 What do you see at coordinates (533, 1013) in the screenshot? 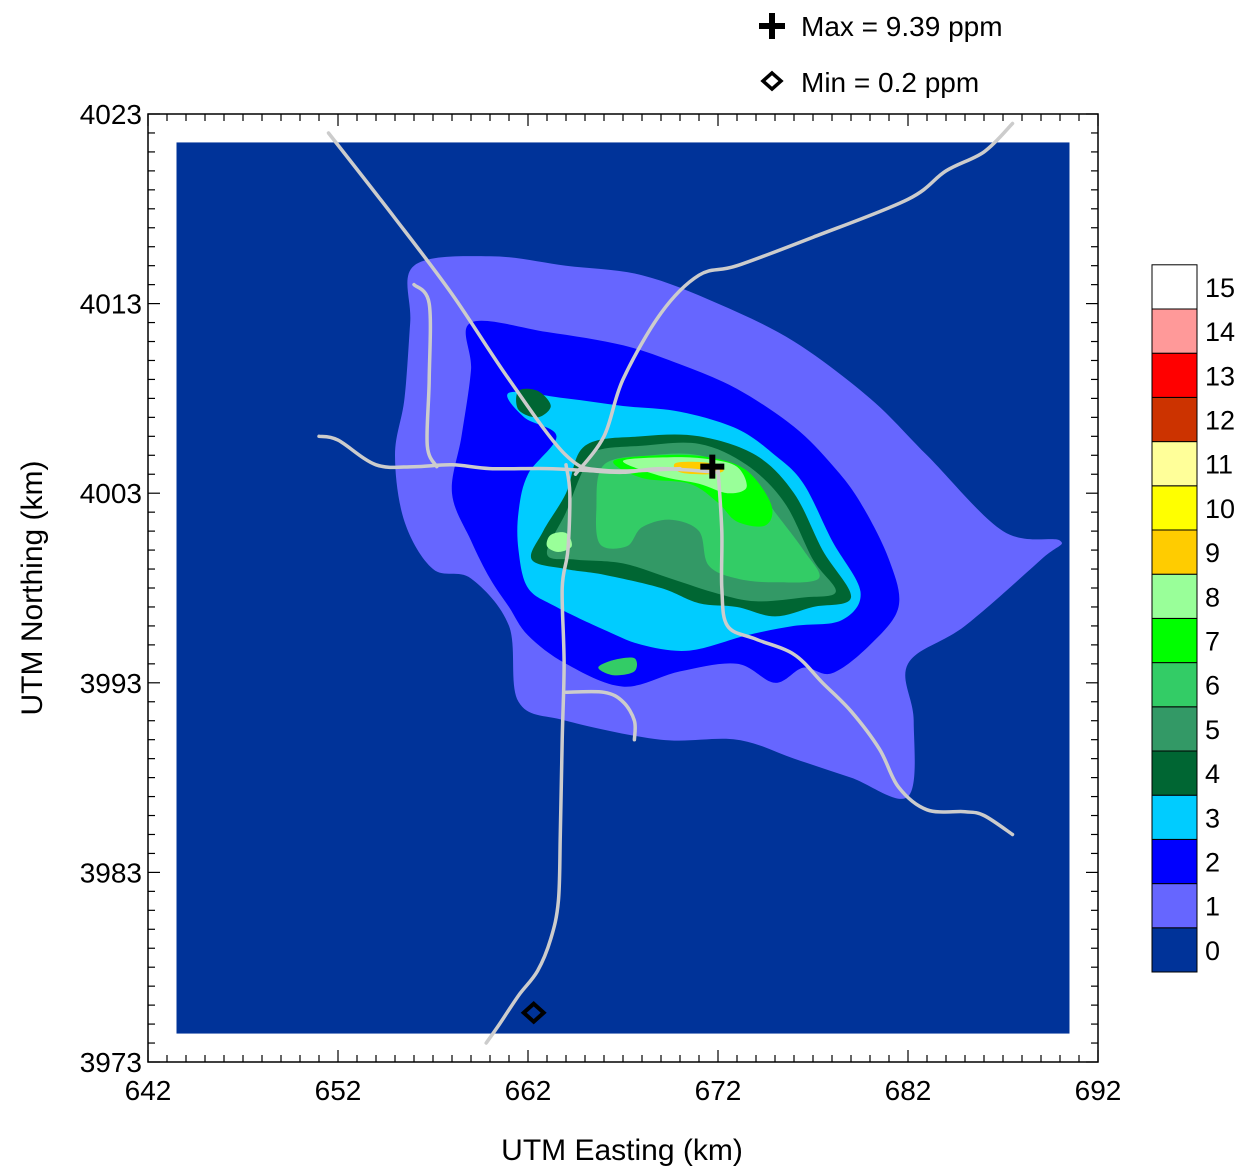
I see `min-marker` at bounding box center [533, 1013].